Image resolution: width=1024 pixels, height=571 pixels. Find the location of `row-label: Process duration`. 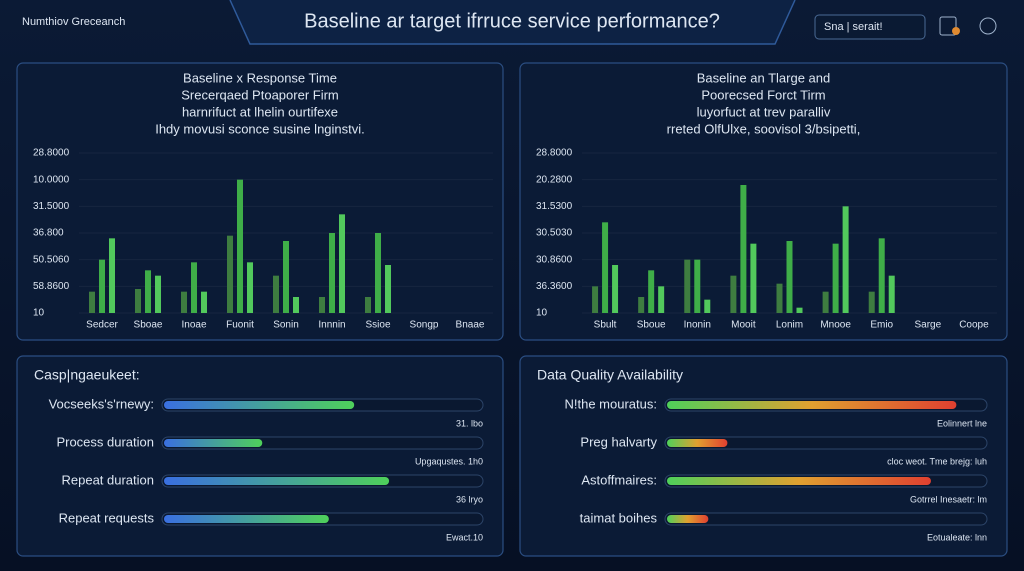

row-label: Process duration is located at coordinates (105, 441).